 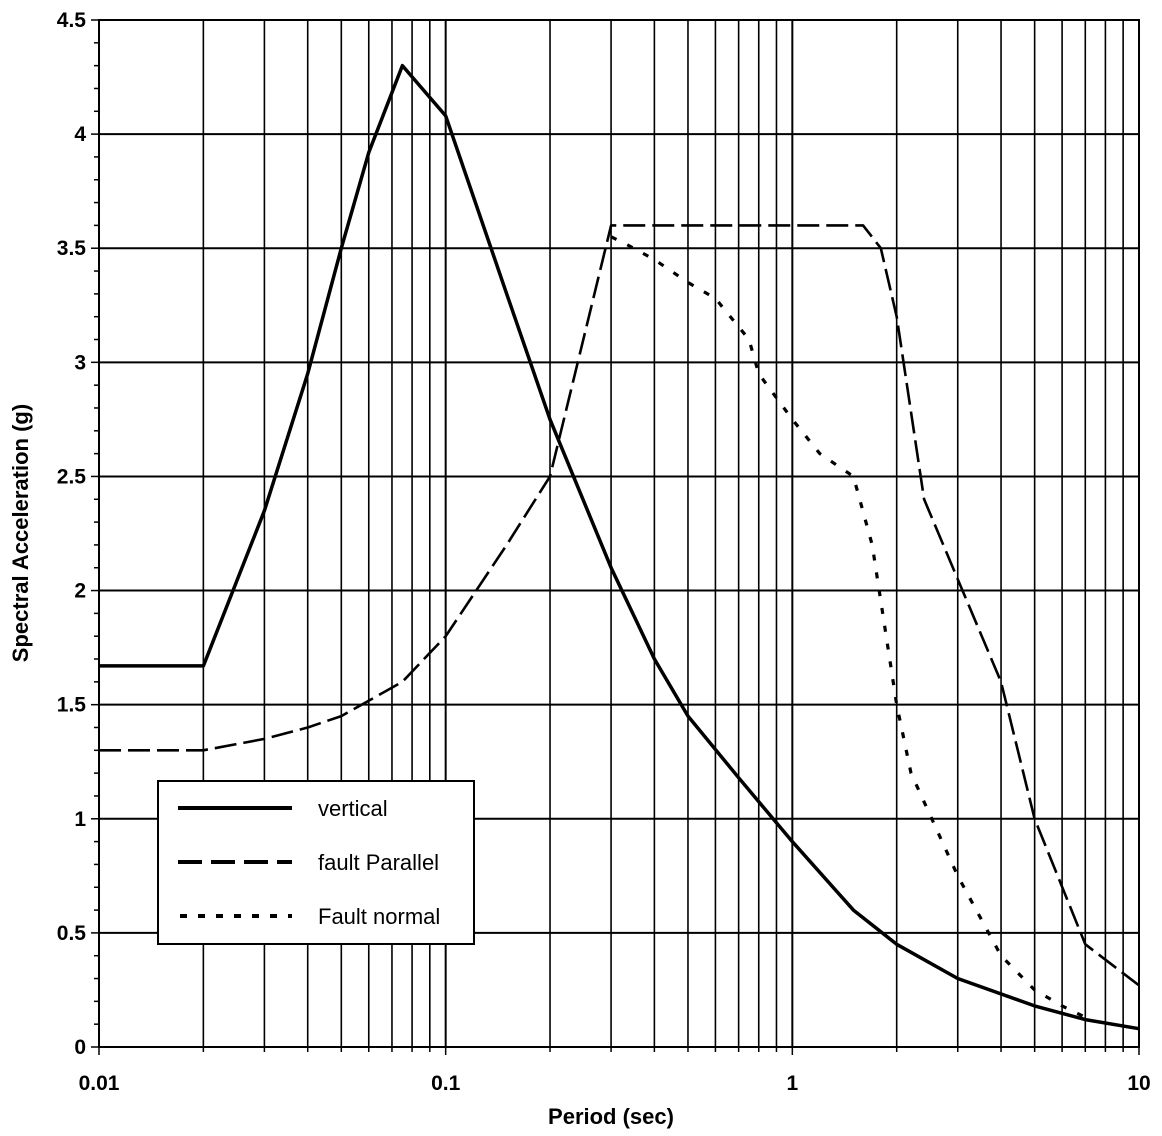 What do you see at coordinates (353, 808) in the screenshot?
I see `legend-label-vertical: vertical` at bounding box center [353, 808].